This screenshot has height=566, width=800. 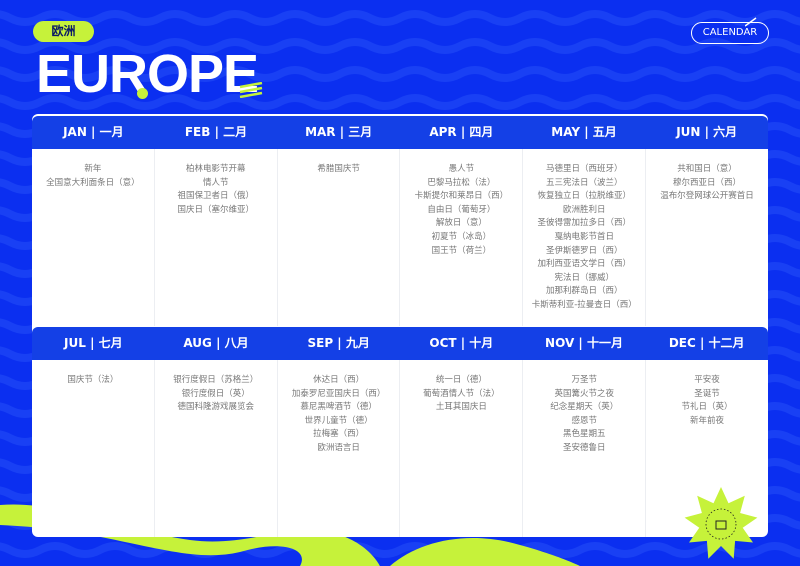 I want to click on month-label: DEC | 十二月, so click(x=706, y=343).